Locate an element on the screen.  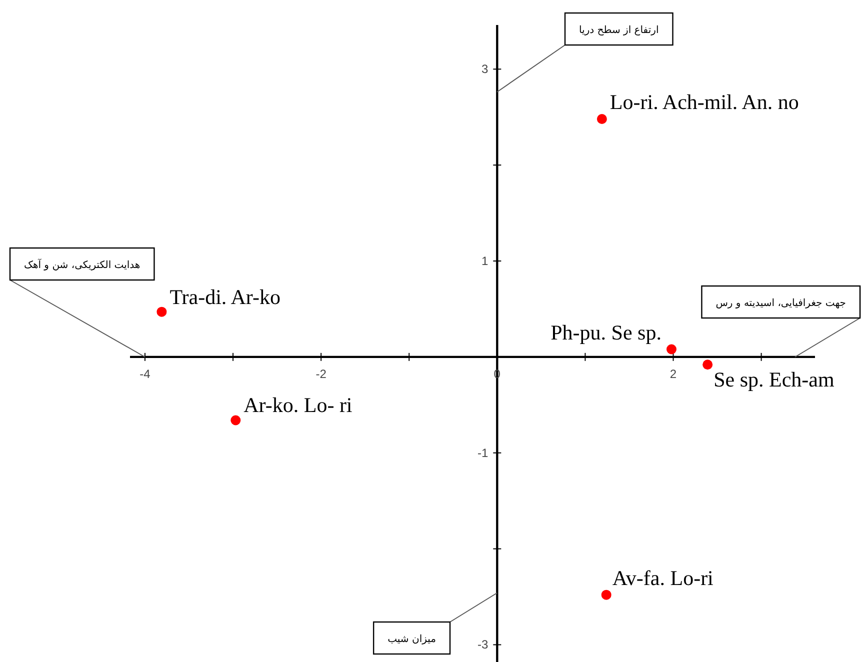
annotation: هدایت الکتریکی، شن و آهک is located at coordinates (82, 264).